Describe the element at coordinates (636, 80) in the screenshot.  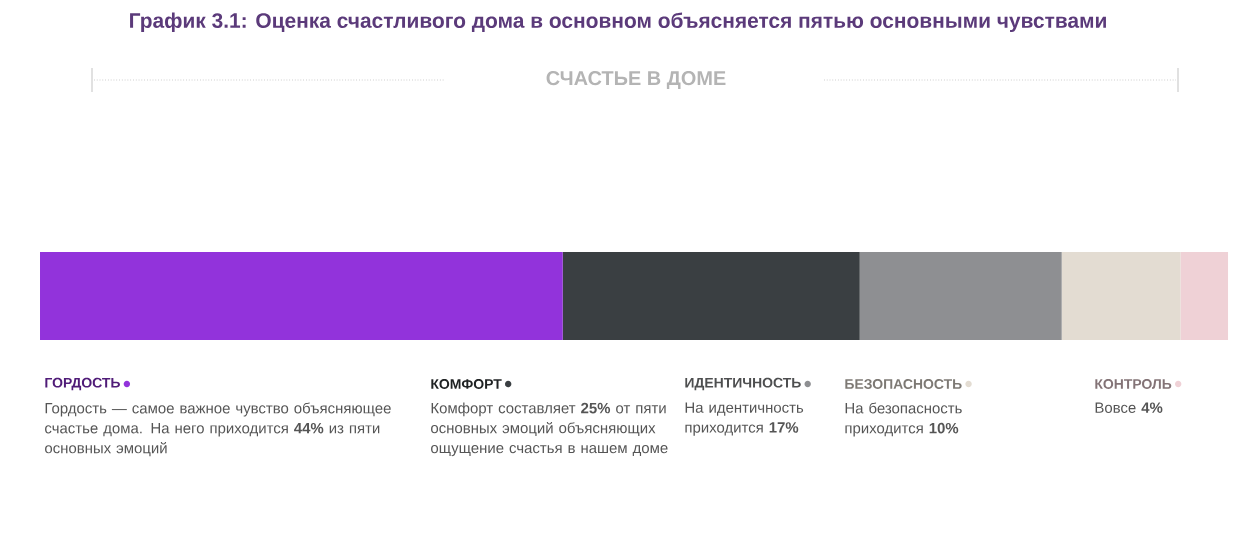
I see `chart-subtitle: СЧАСТЬЕ В ДОМЕ` at that location.